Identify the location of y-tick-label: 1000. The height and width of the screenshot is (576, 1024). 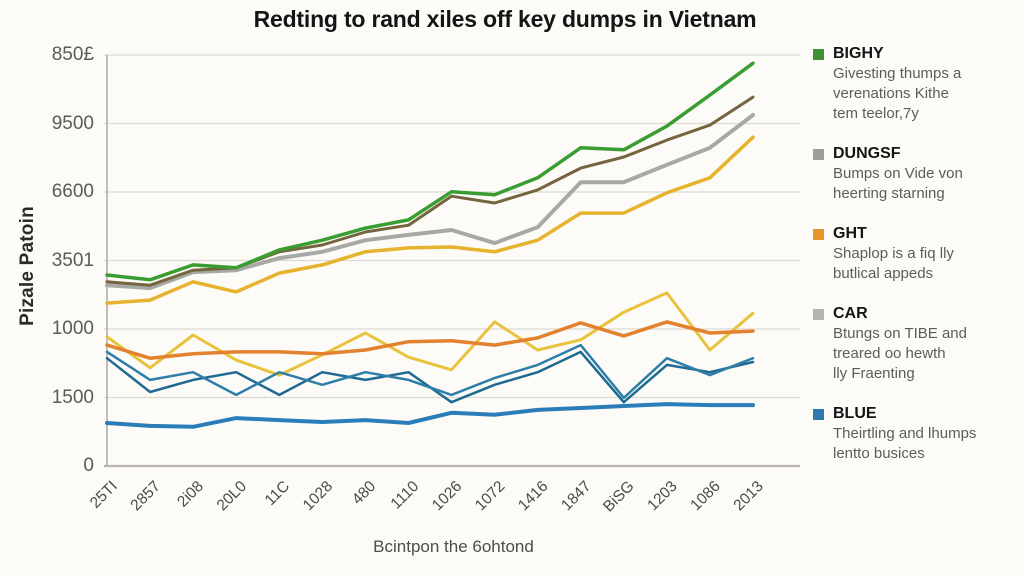
(72, 328).